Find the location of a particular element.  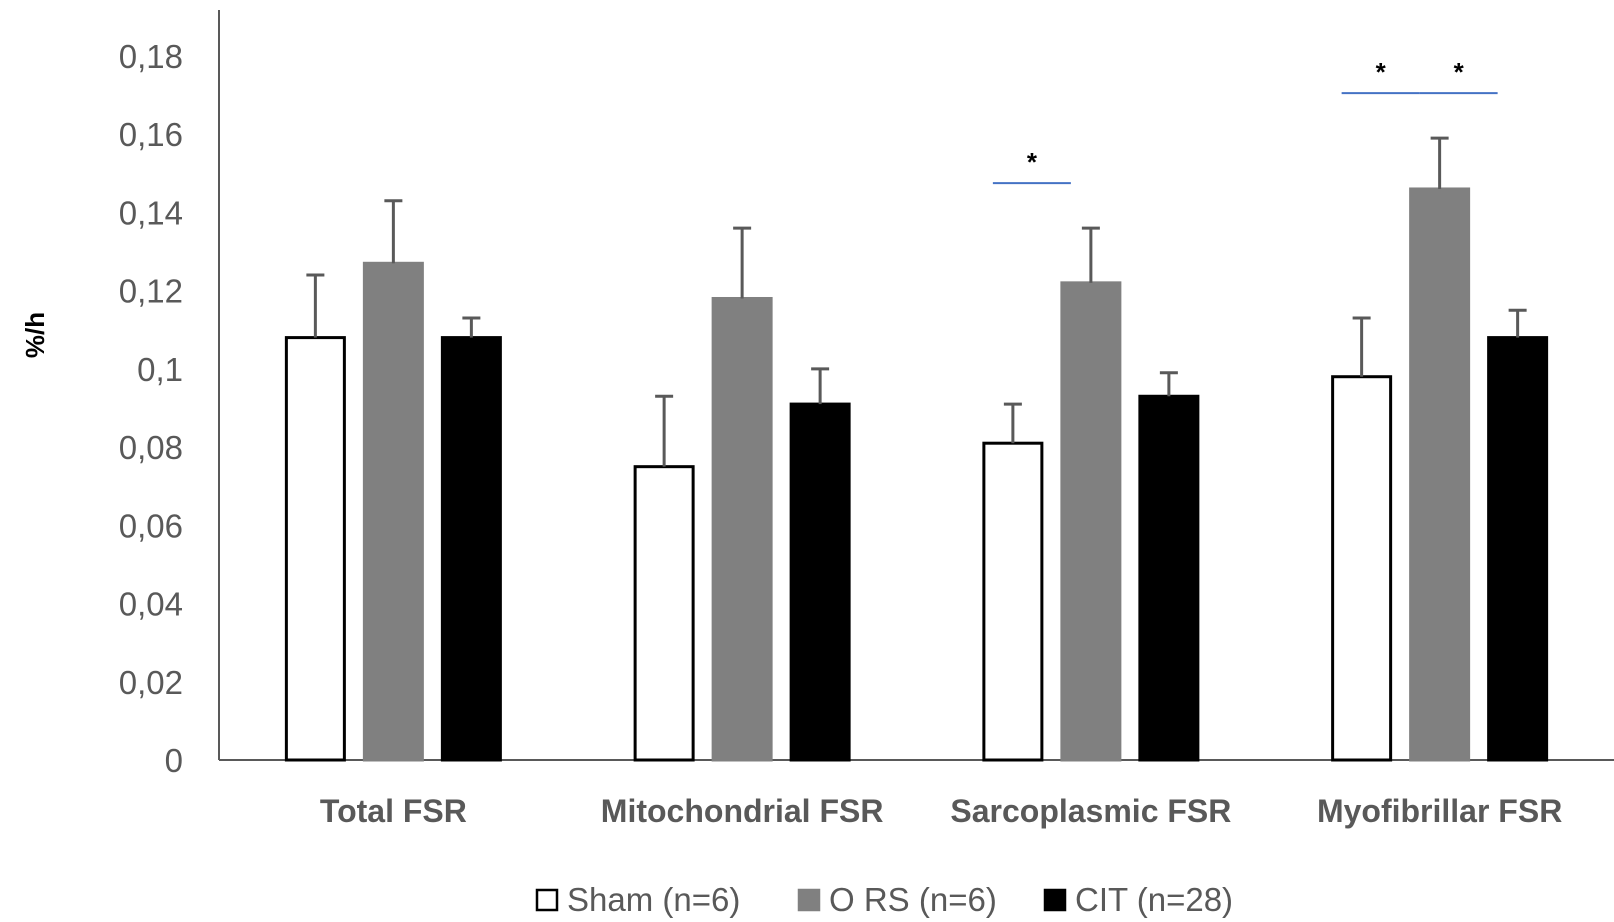

legend: Sham (n=6) O RS (n=6) CIT (n=28) is located at coordinates (884, 899).